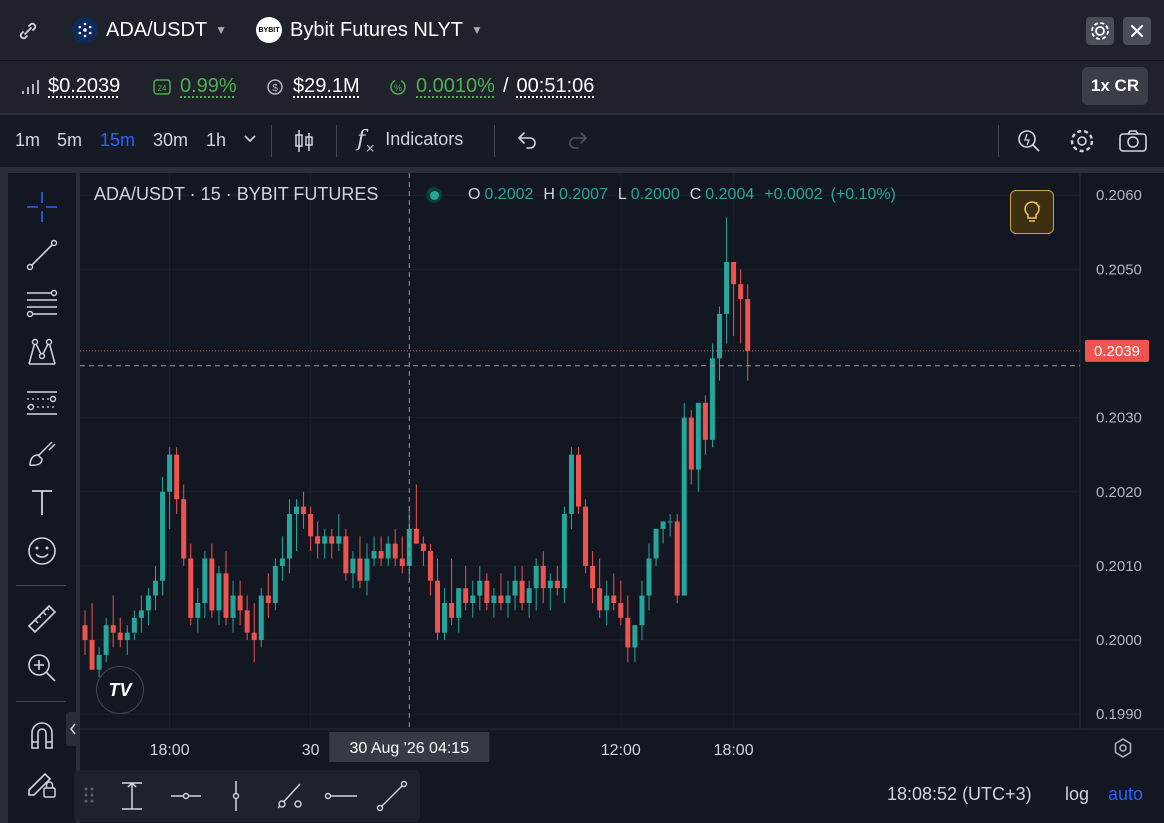 Image resolution: width=1164 pixels, height=823 pixels. I want to click on collapse-sidebar-button, so click(73, 729).